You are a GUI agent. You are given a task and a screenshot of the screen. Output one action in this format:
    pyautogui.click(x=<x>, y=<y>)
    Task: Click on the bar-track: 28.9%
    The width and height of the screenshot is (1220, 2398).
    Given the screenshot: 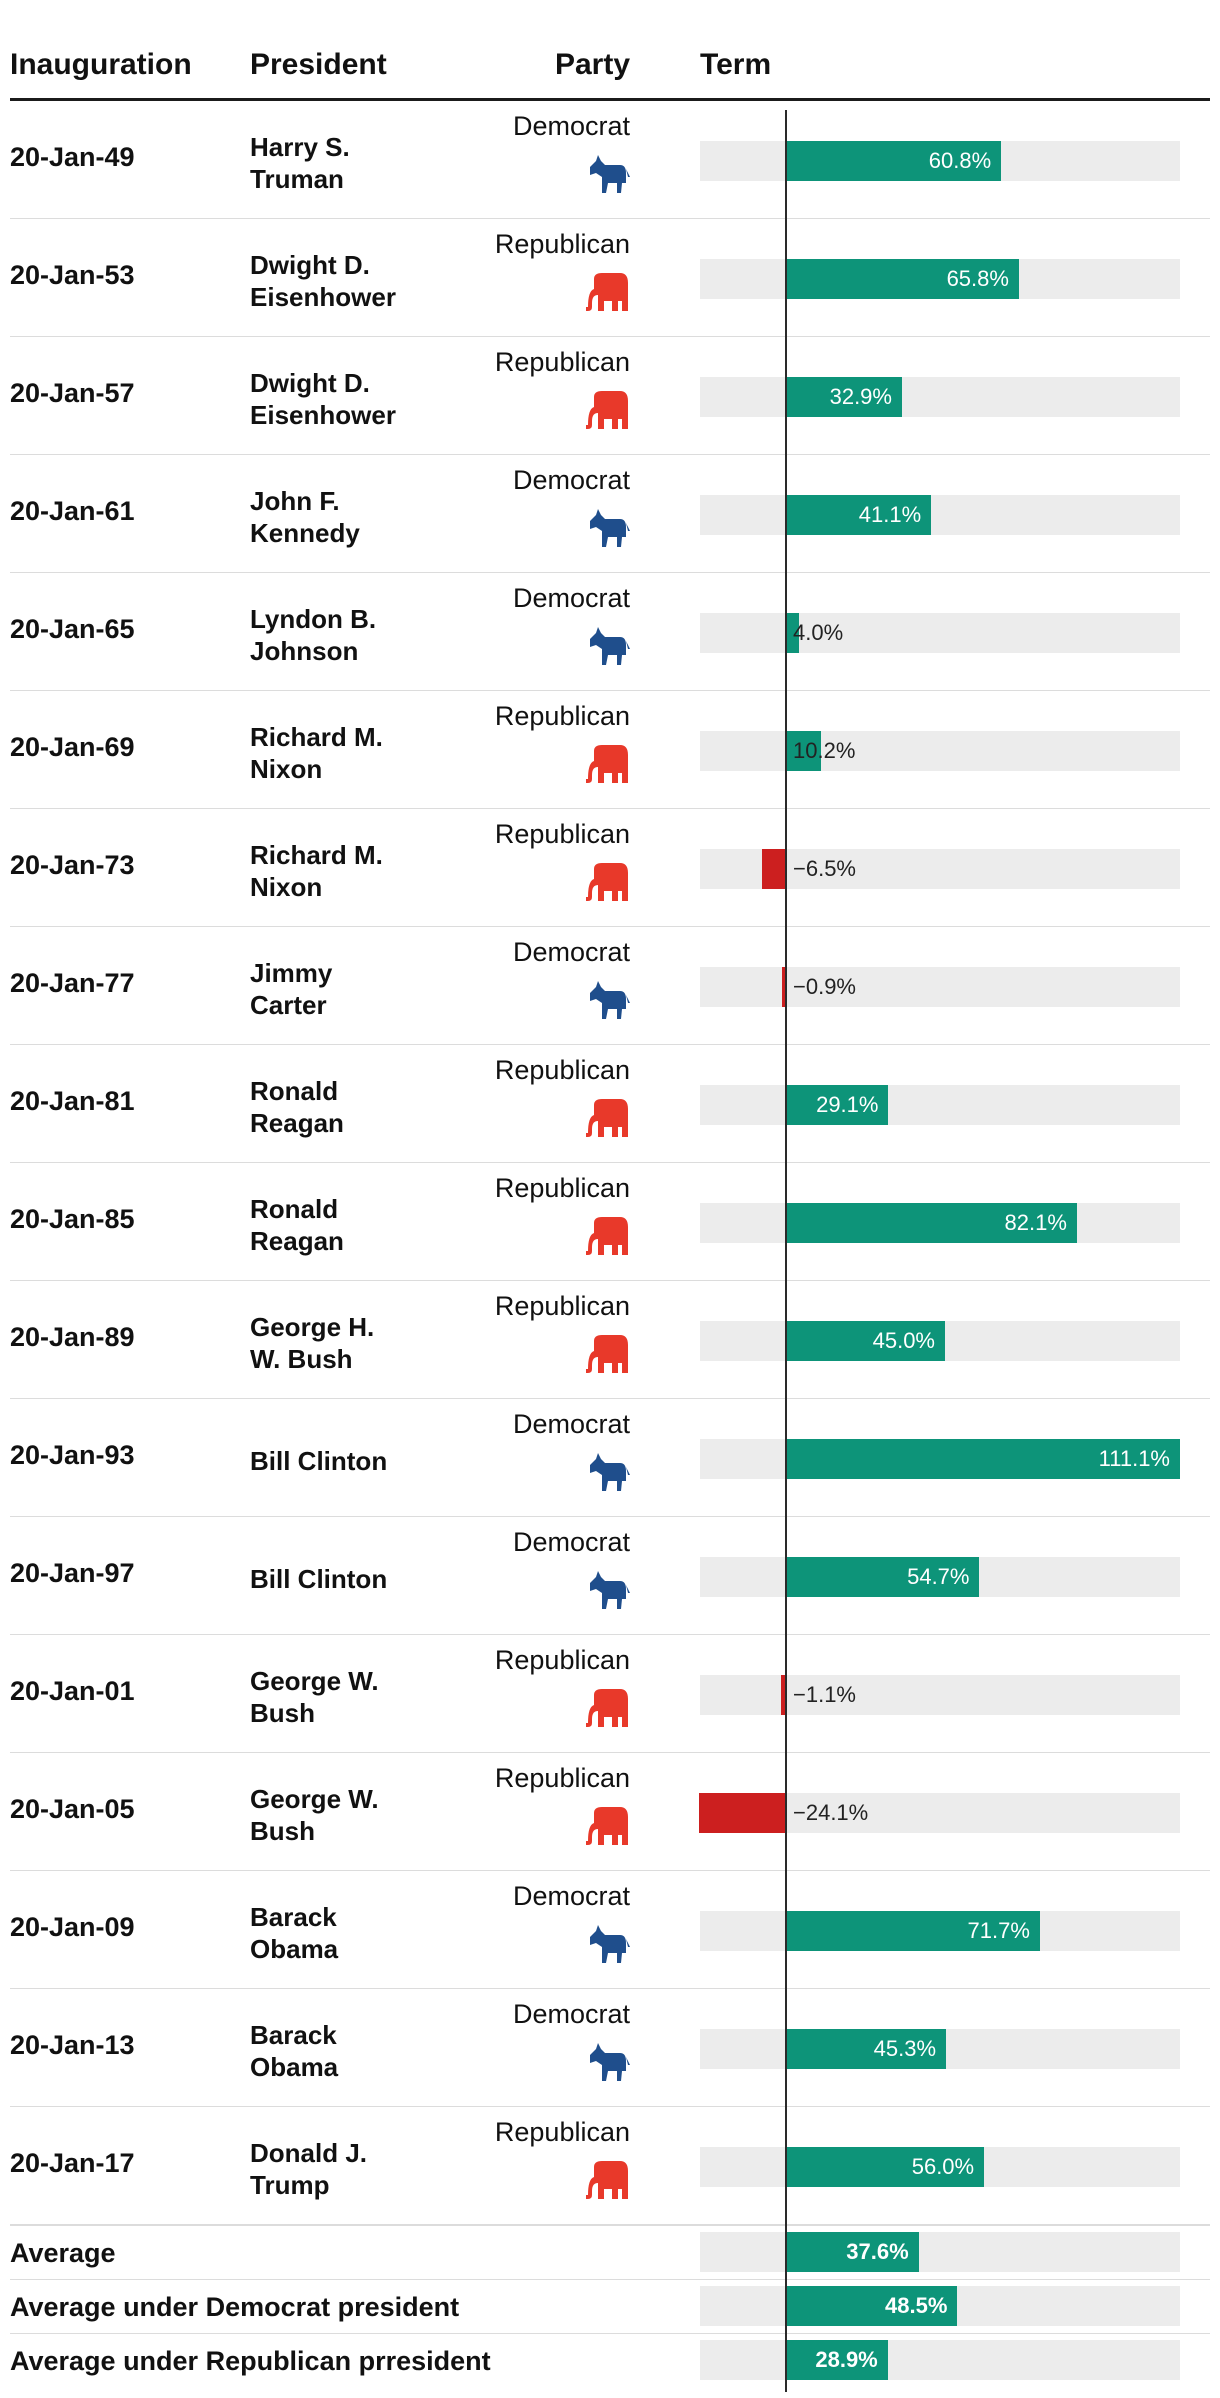 What is the action you would take?
    pyautogui.click(x=940, y=2360)
    